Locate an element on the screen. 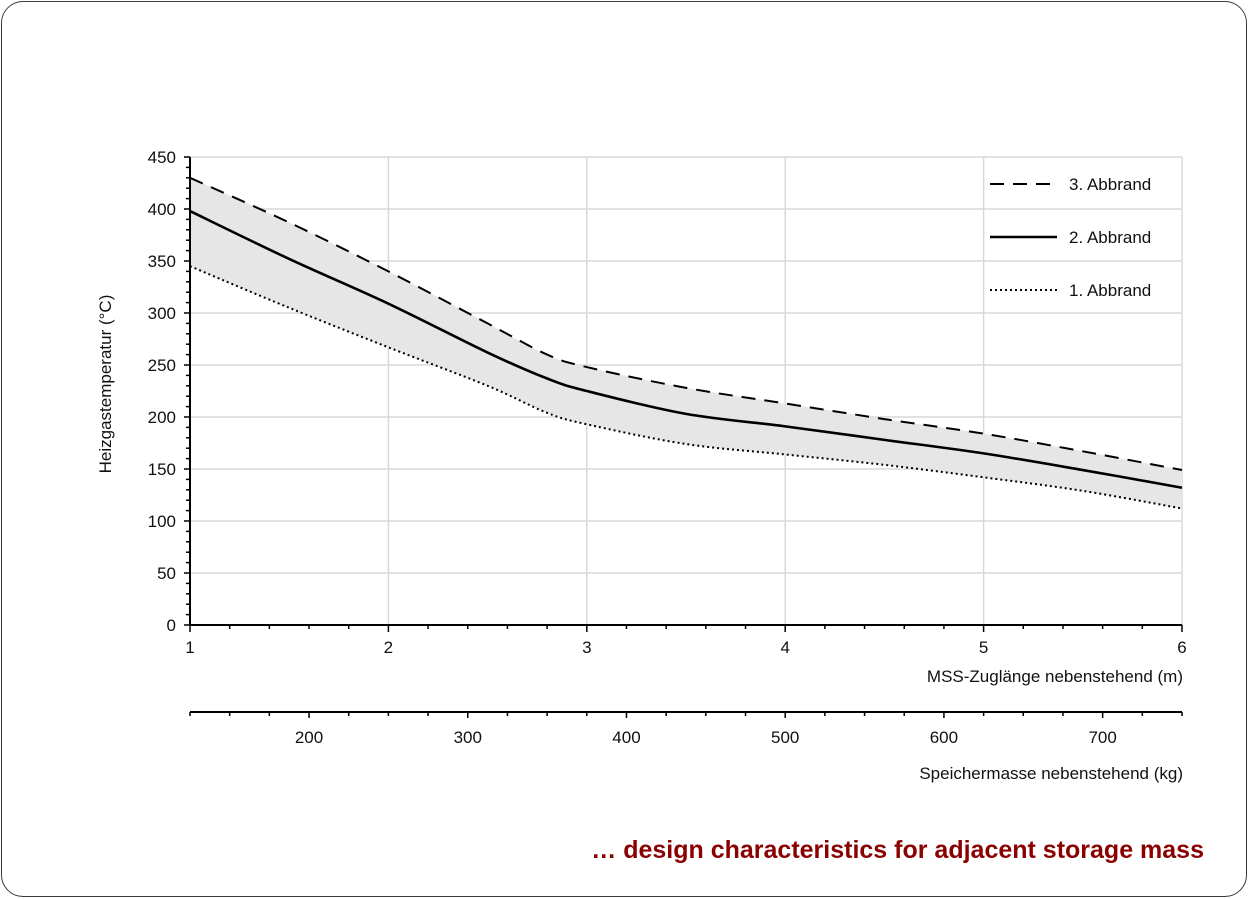 The image size is (1250, 900). y-tick-label: 150 is located at coordinates (162, 469).